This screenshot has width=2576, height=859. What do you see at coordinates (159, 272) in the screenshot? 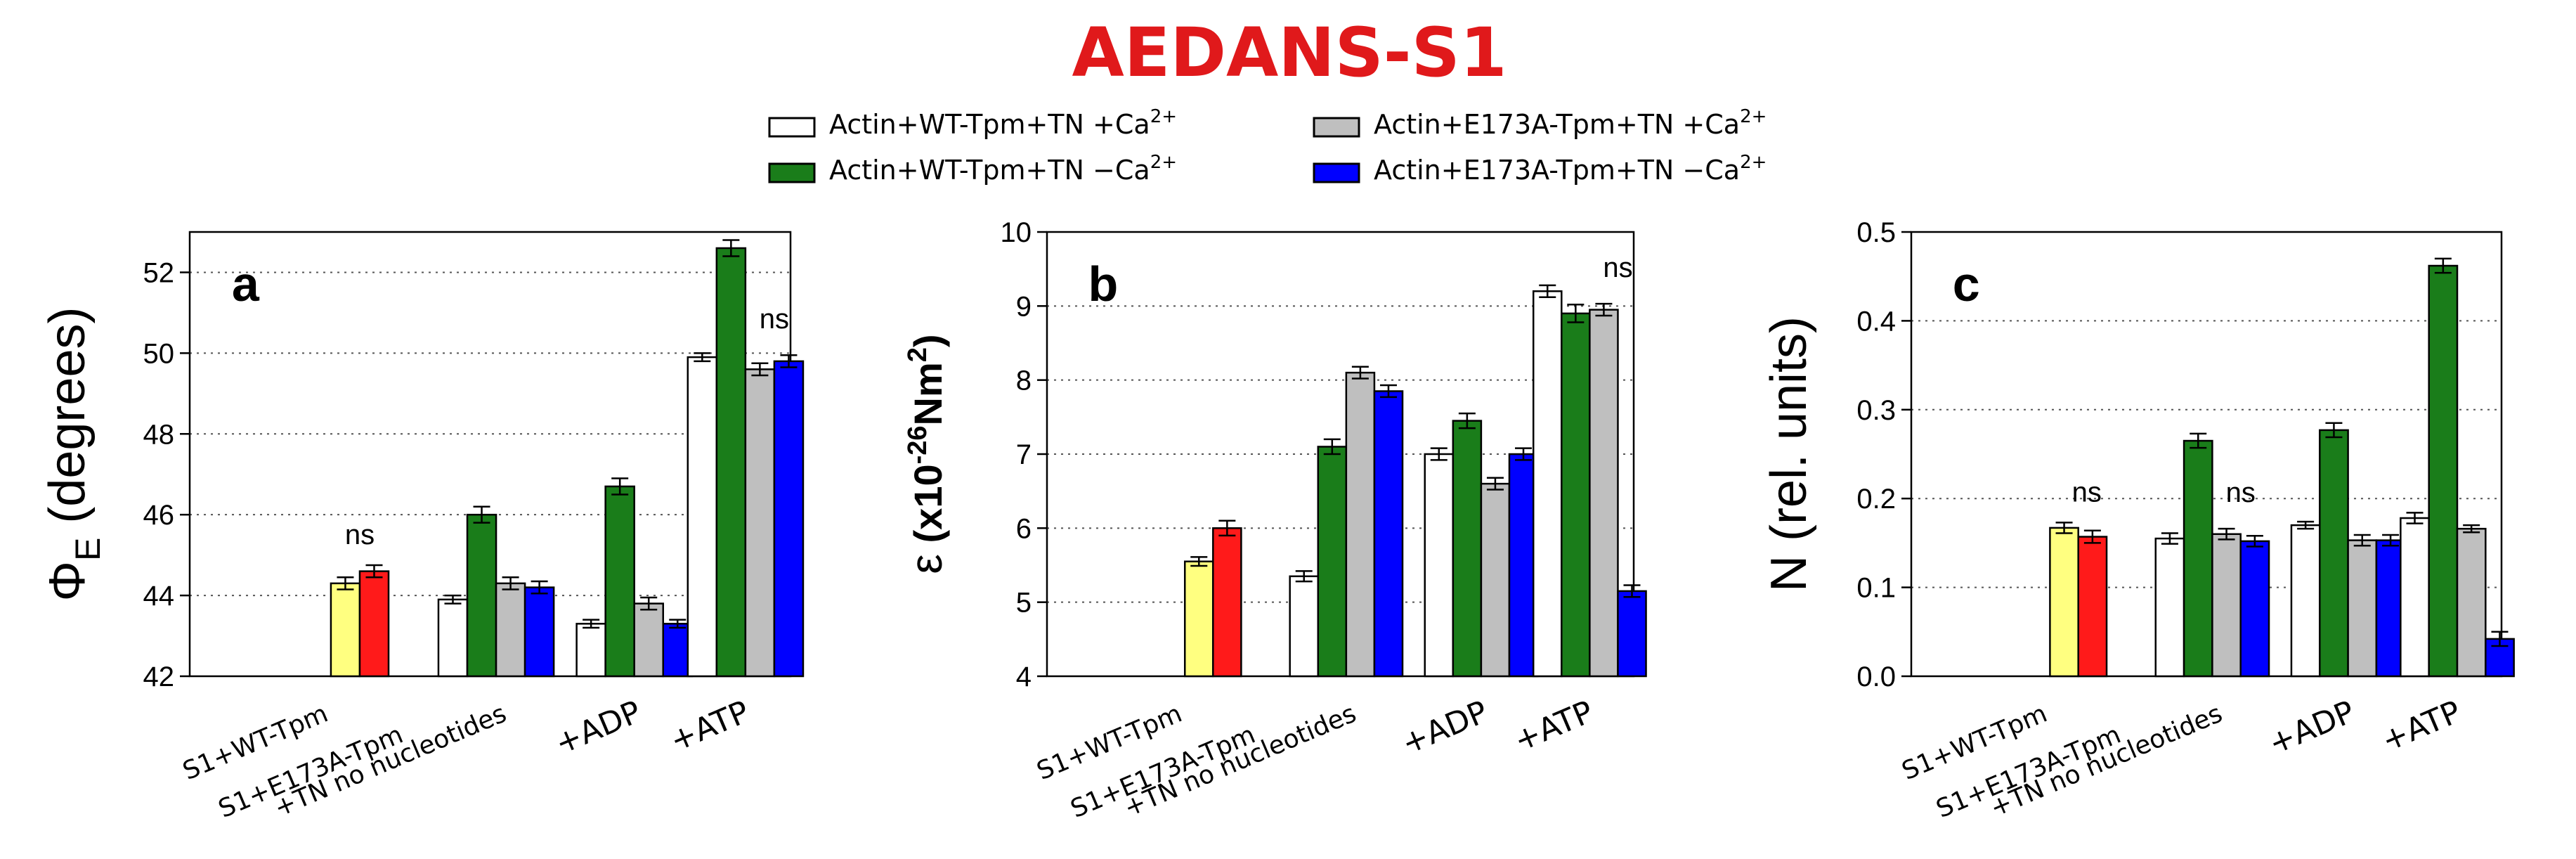
I see `y-tick-label: 52` at bounding box center [159, 272].